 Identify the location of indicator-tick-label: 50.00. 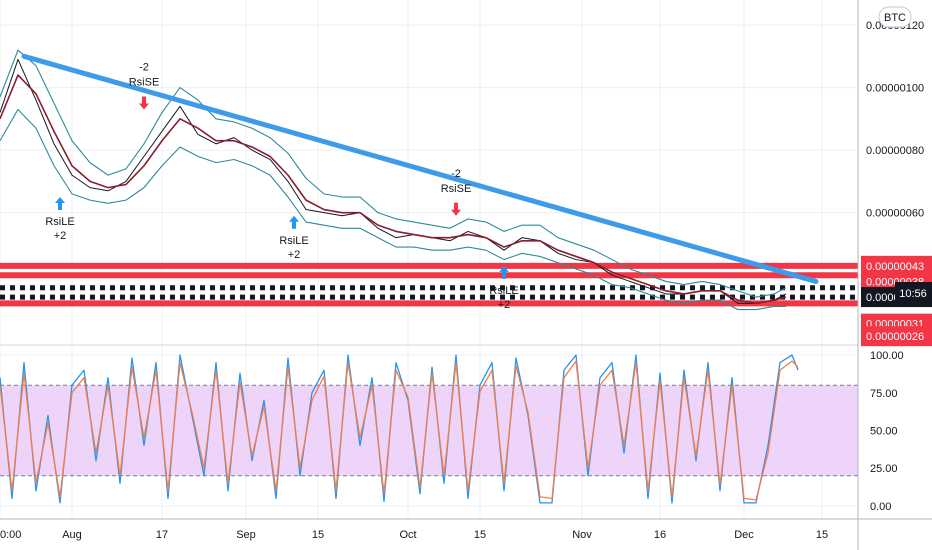
(884, 431).